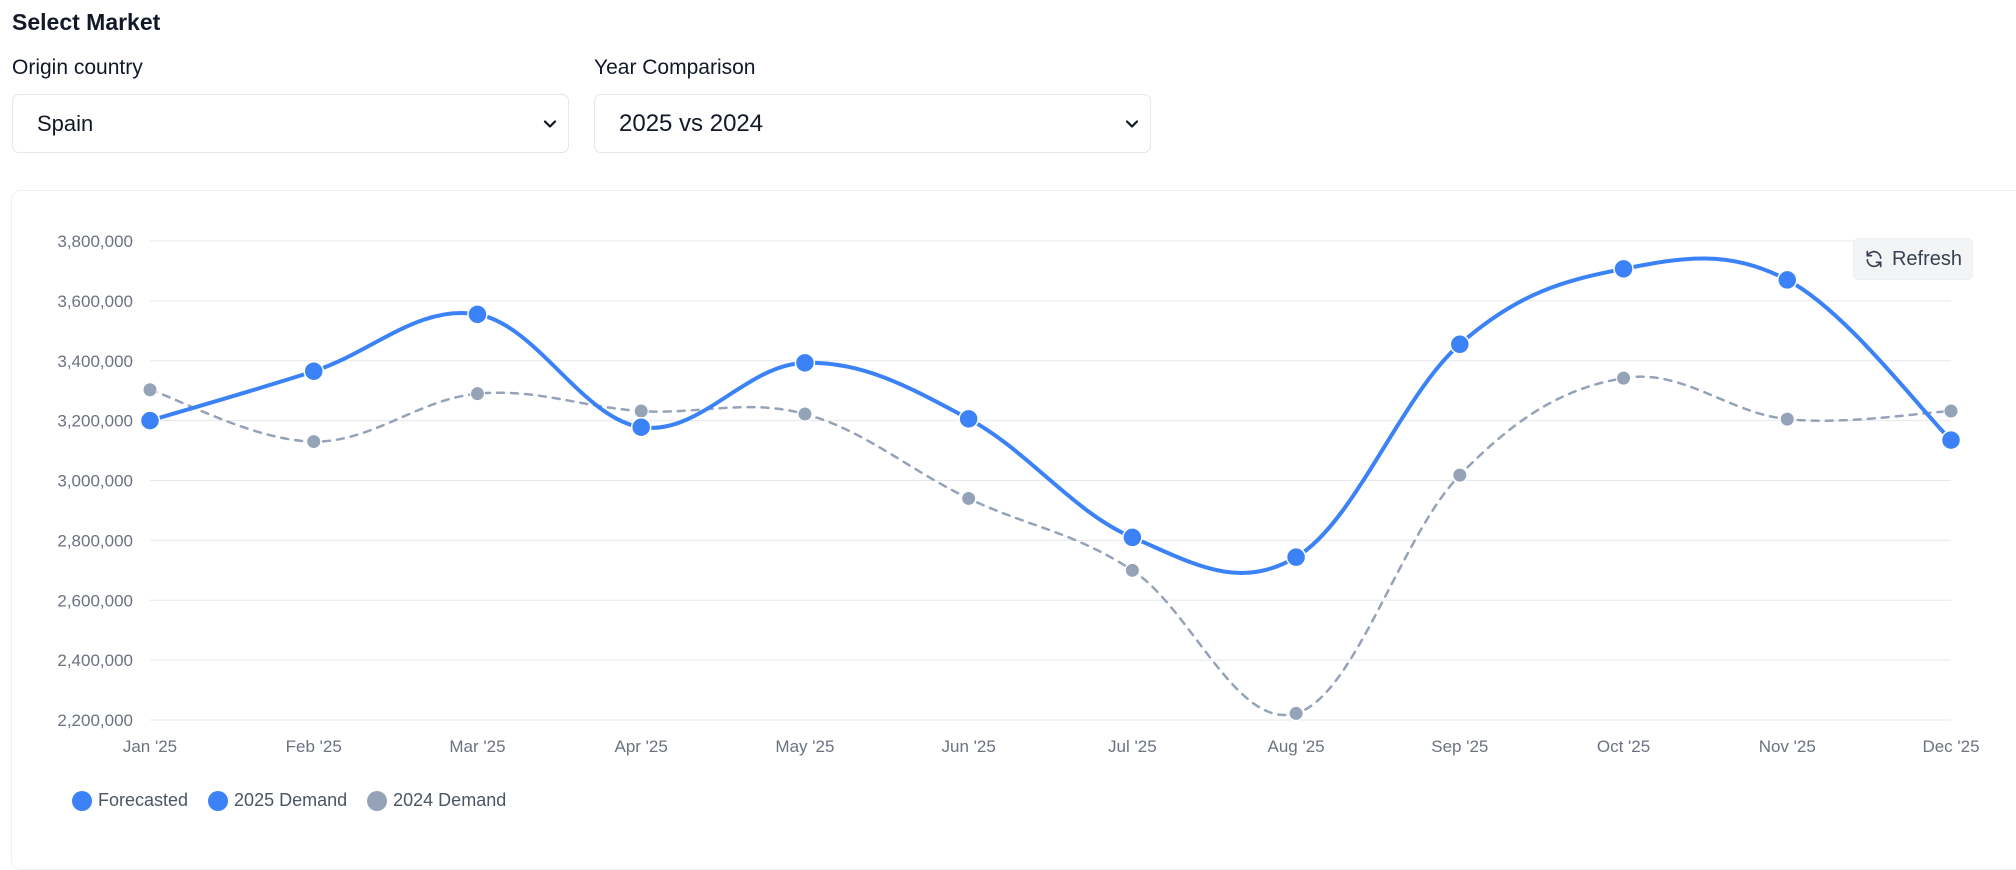 The width and height of the screenshot is (2016, 870). What do you see at coordinates (1623, 746) in the screenshot?
I see `x-tick-label: Oct '25` at bounding box center [1623, 746].